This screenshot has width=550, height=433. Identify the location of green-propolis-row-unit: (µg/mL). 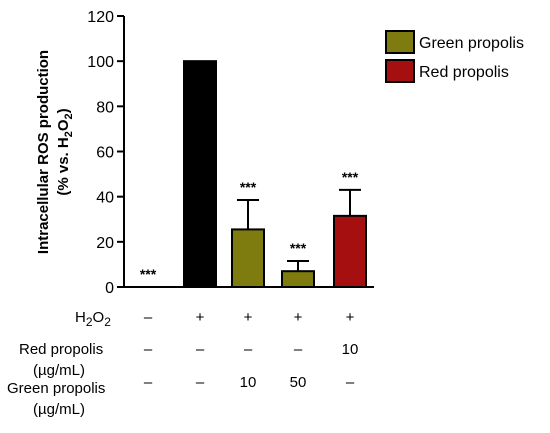
(59, 409).